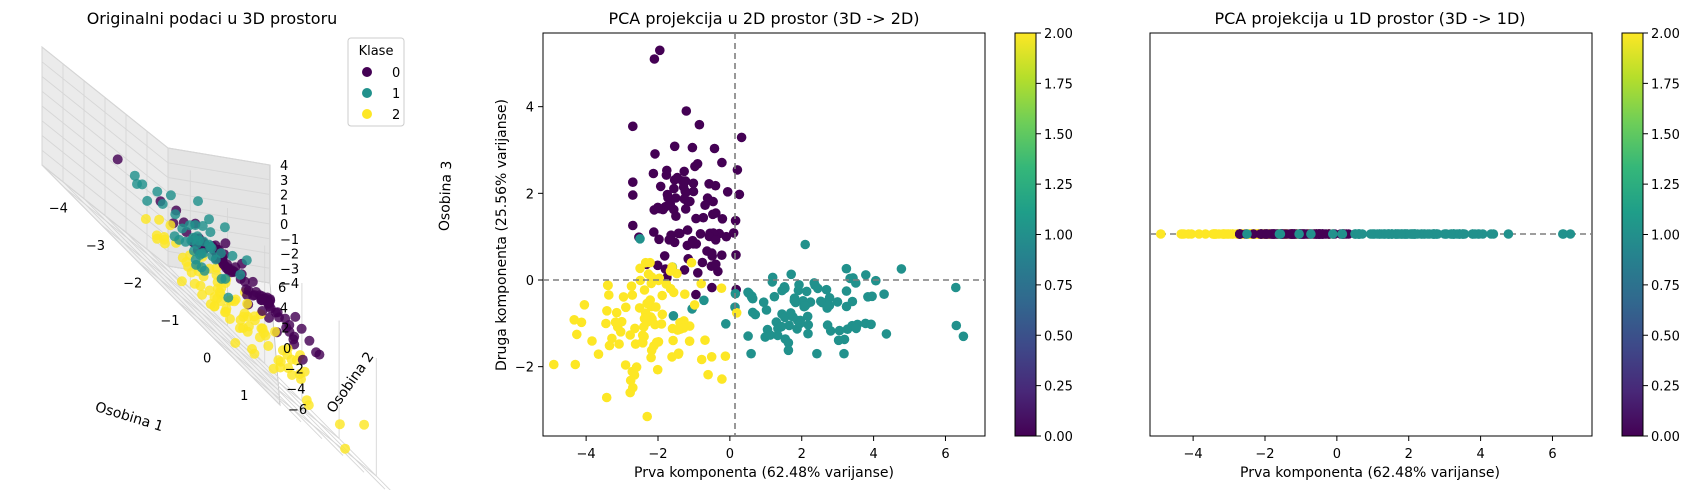 The height and width of the screenshot is (490, 1691). I want to click on panel-3d-legend: Klase 0 1 2, so click(376, 82).